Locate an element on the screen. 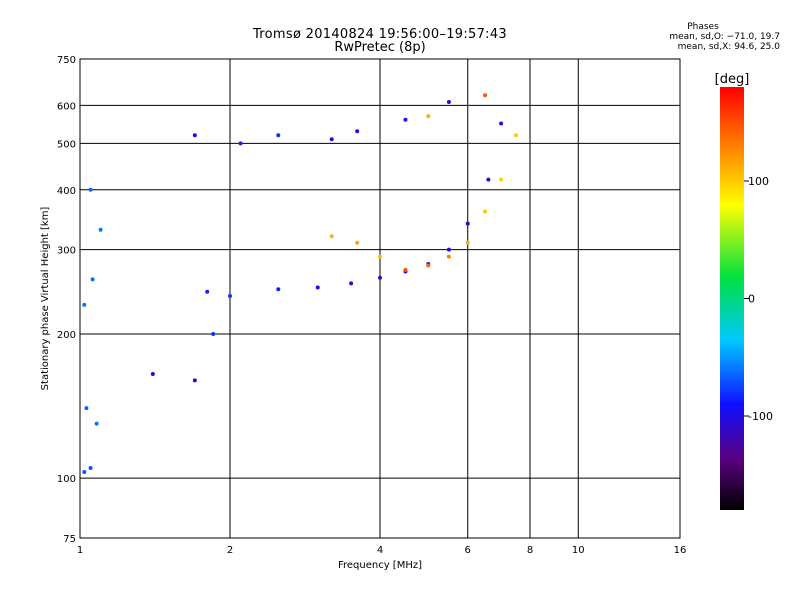 This screenshot has height=600, width=800. x-axis-label: Frequency [MHz] is located at coordinates (380, 565).